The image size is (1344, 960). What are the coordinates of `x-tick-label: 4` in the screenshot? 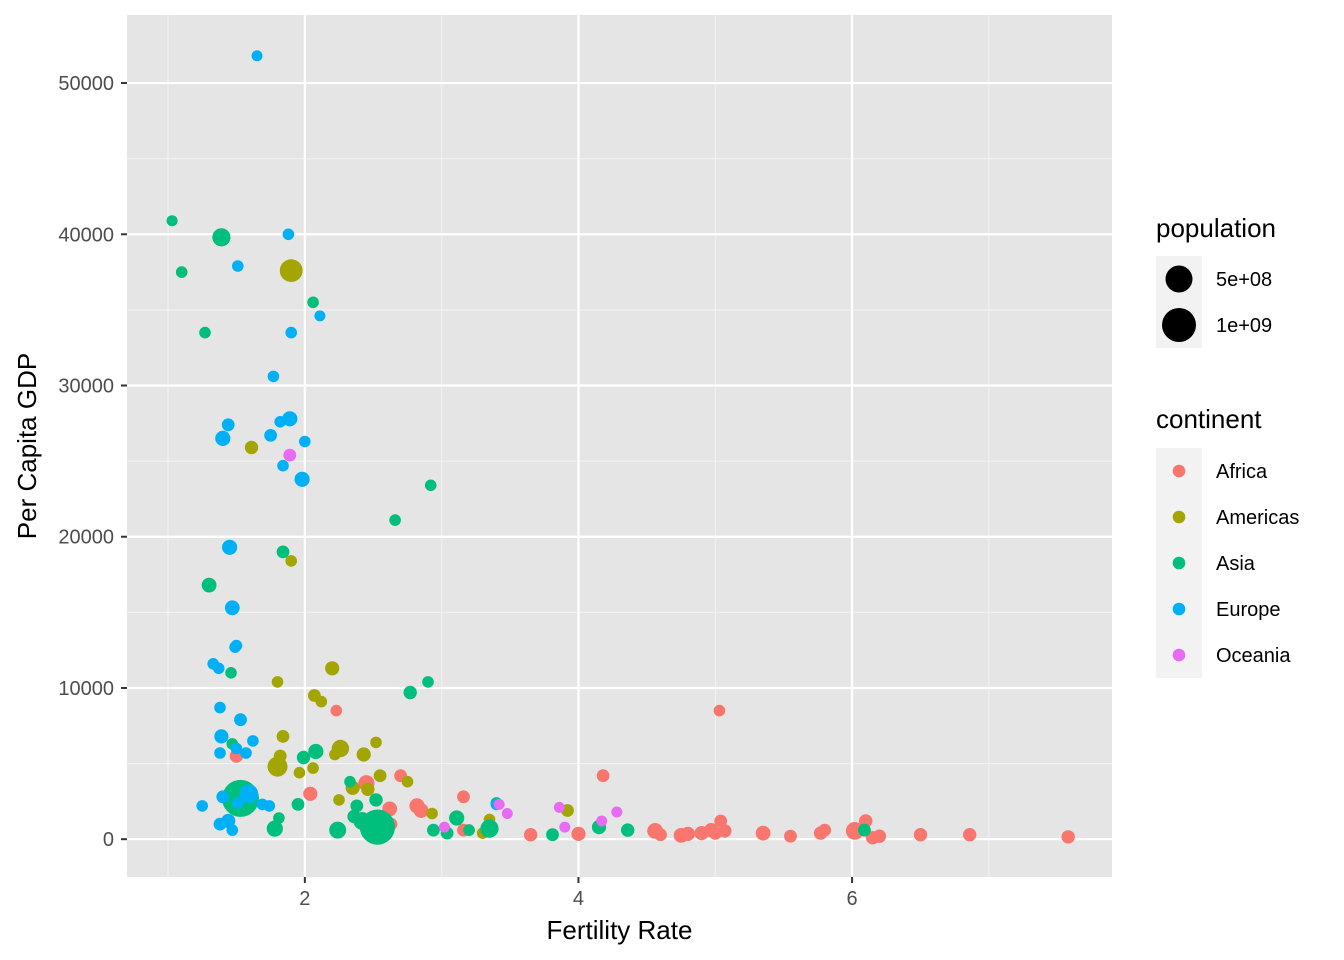 It's located at (578, 899).